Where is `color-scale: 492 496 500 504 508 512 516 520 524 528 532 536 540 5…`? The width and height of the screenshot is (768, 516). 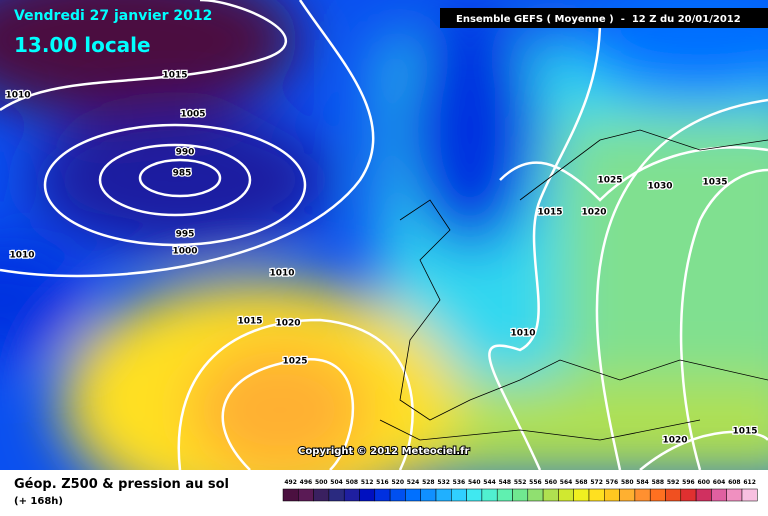 color-scale: 492 496 500 504 508 512 516 520 524 528 532 536 540 5… is located at coordinates (520, 490).